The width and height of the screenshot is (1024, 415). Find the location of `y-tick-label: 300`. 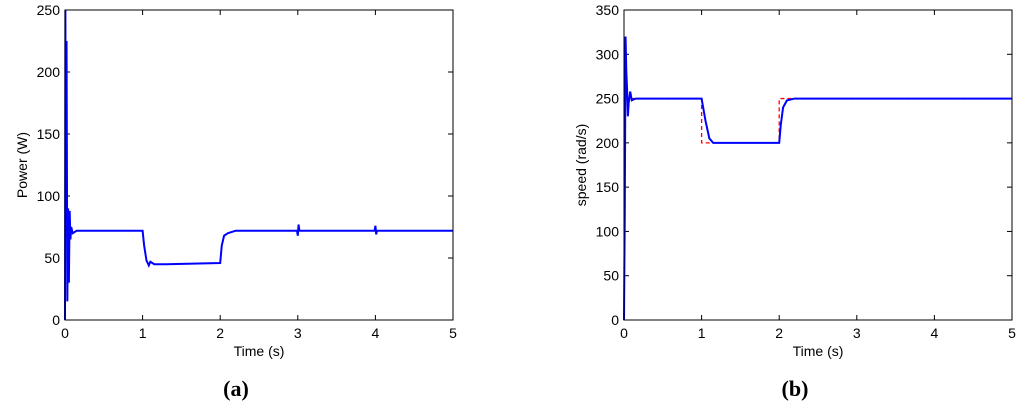

y-tick-label: 300 is located at coordinates (608, 54).